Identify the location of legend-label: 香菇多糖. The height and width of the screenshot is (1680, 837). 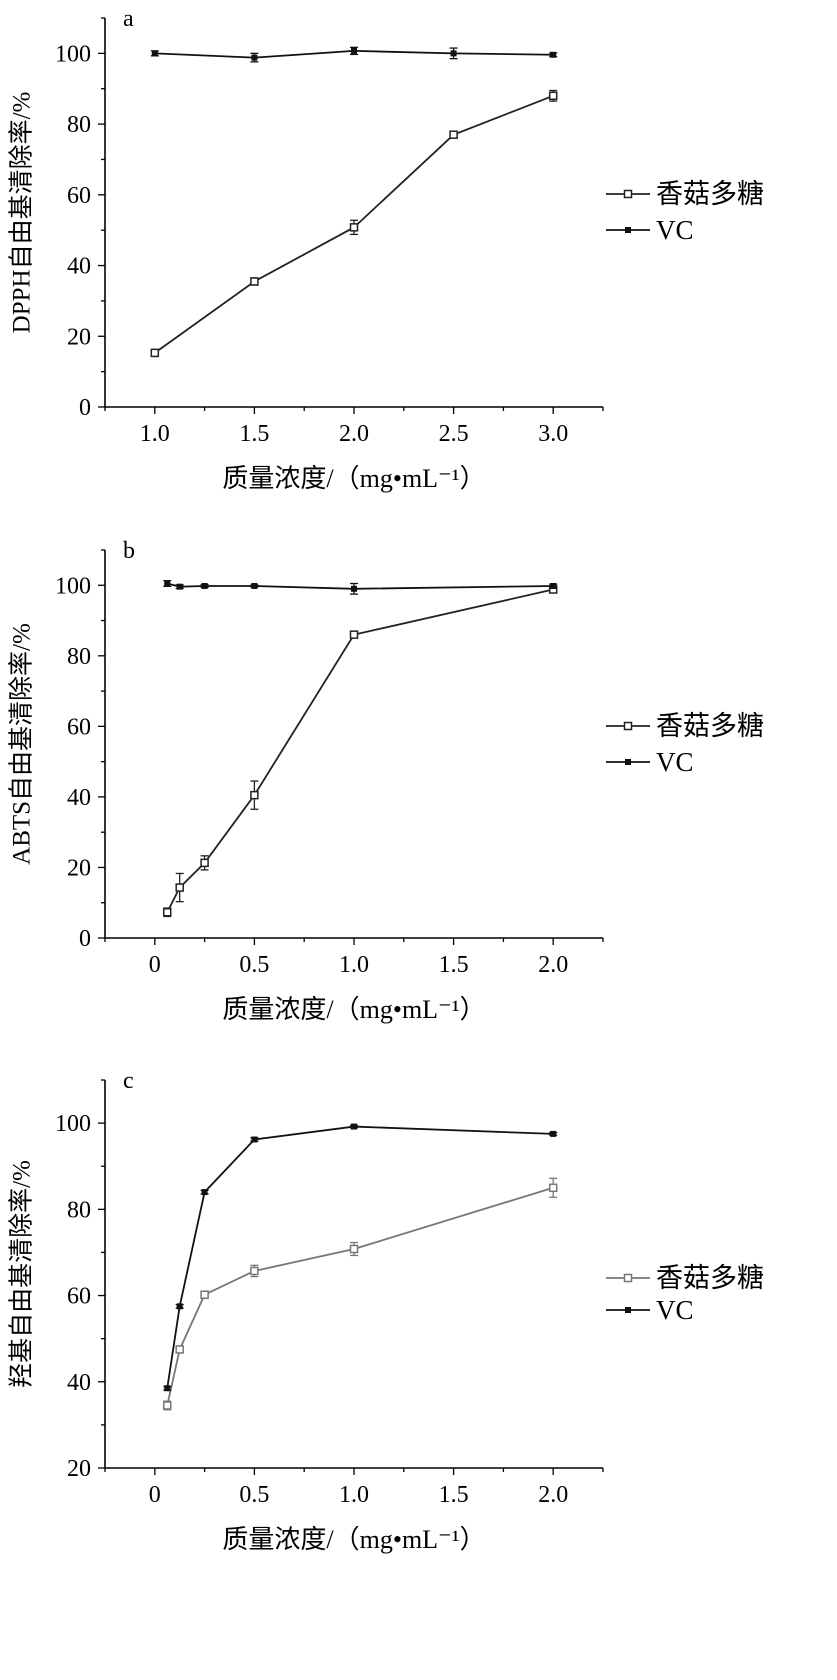
(710, 194).